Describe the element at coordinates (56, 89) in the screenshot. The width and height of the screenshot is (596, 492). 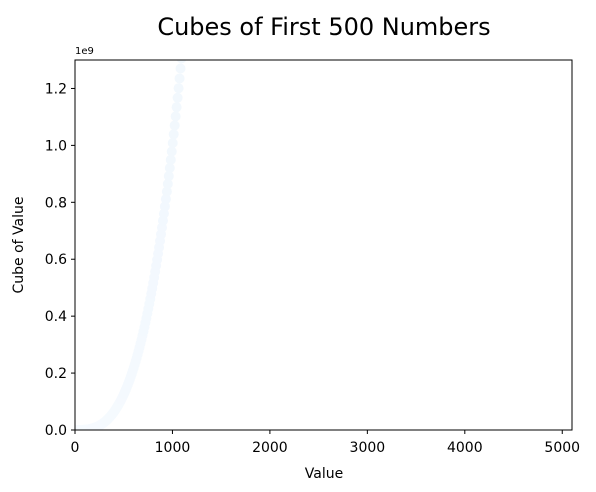
I see `y-tick-label: 1.2` at that location.